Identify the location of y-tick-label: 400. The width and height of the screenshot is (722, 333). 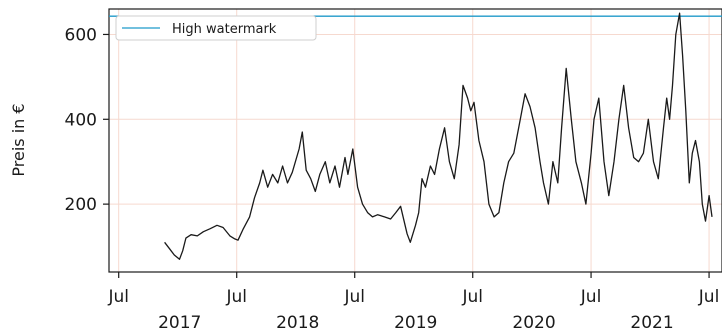
(81, 120).